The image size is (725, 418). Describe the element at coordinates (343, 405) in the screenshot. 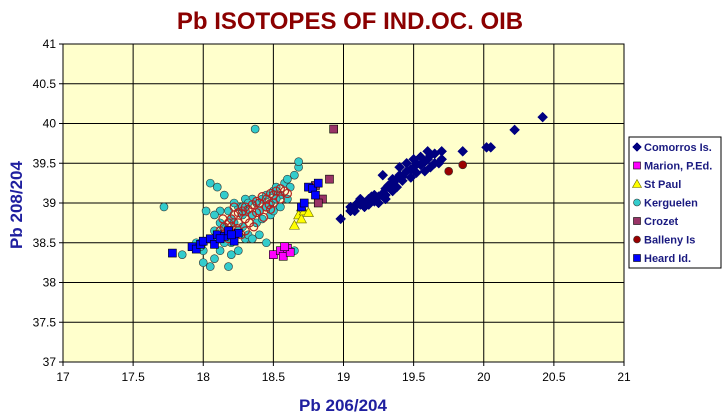

I see `x-axis-label: Pb 206/204` at that location.